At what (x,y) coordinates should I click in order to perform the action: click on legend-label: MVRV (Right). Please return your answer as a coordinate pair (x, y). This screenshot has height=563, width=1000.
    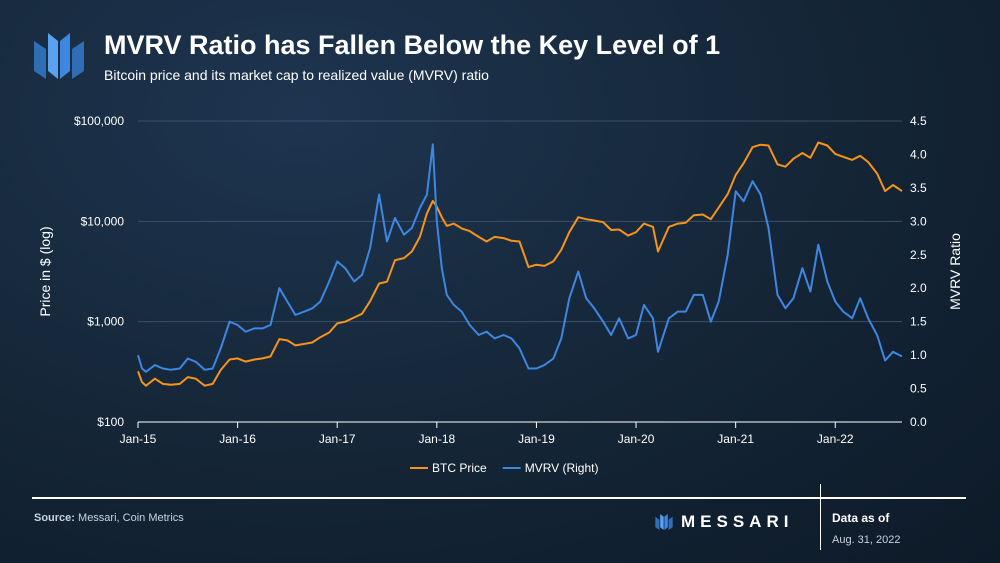
    Looking at the image, I should click on (562, 468).